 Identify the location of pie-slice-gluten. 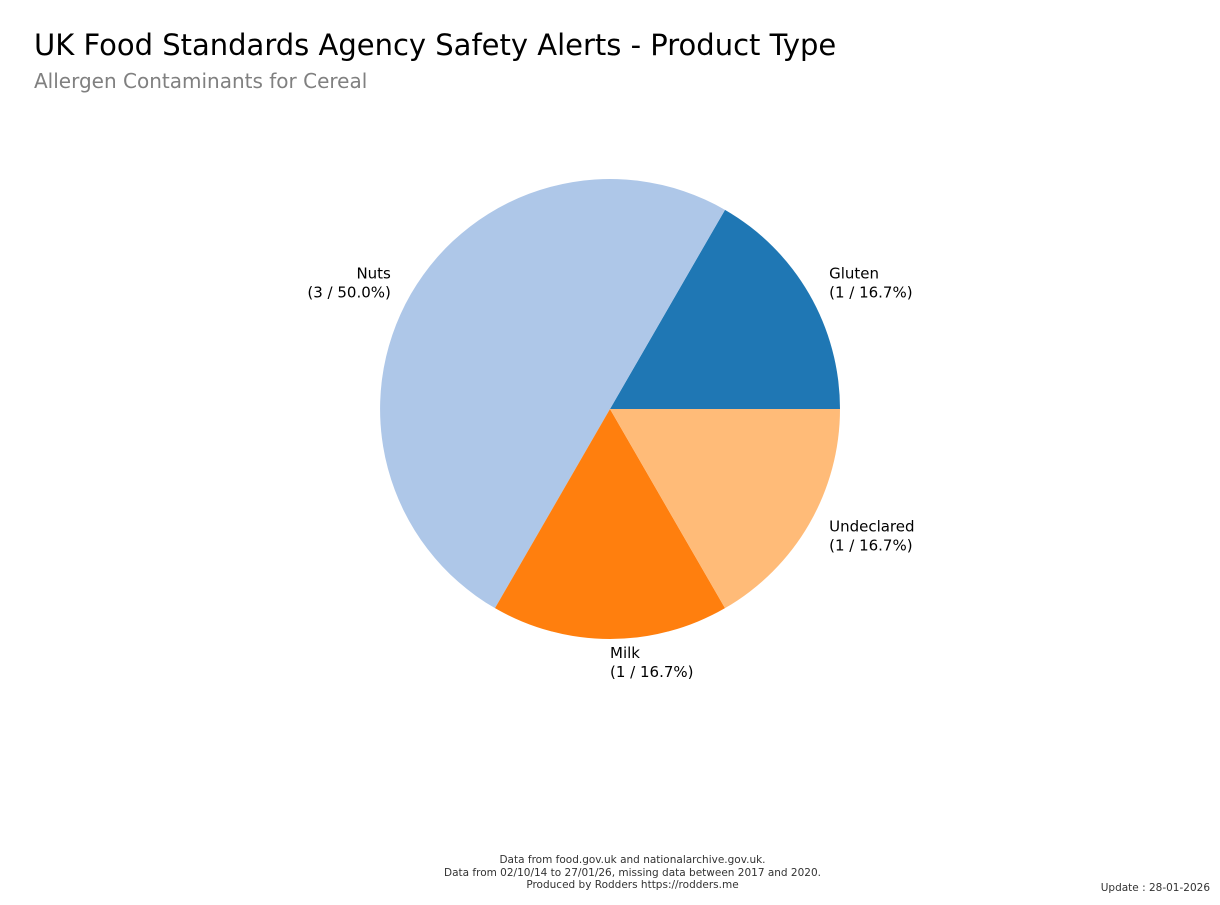
(725, 309).